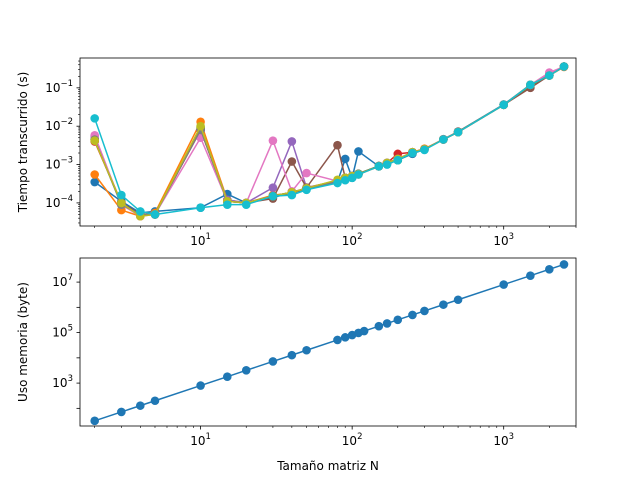  What do you see at coordinates (59, 202) in the screenshot?
I see `y-tick-label: 10⁻⁴` at bounding box center [59, 202].